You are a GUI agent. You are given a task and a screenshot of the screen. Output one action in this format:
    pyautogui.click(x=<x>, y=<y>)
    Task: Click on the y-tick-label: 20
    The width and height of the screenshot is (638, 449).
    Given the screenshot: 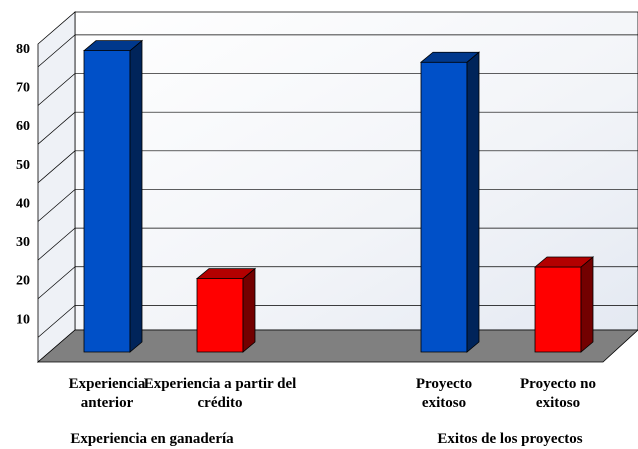 What is the action you would take?
    pyautogui.click(x=23, y=281)
    